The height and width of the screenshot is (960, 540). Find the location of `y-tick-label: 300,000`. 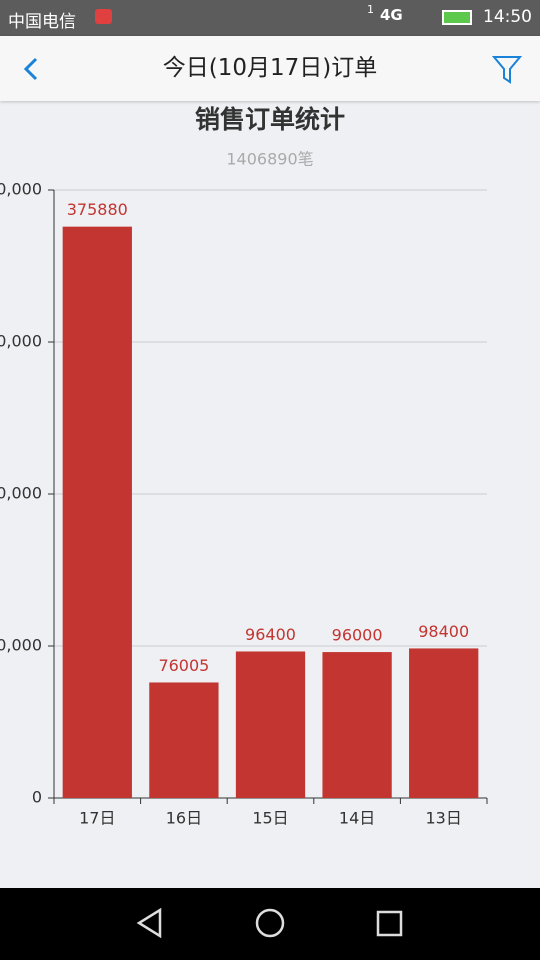

y-tick-label: 300,000 is located at coordinates (21, 341).